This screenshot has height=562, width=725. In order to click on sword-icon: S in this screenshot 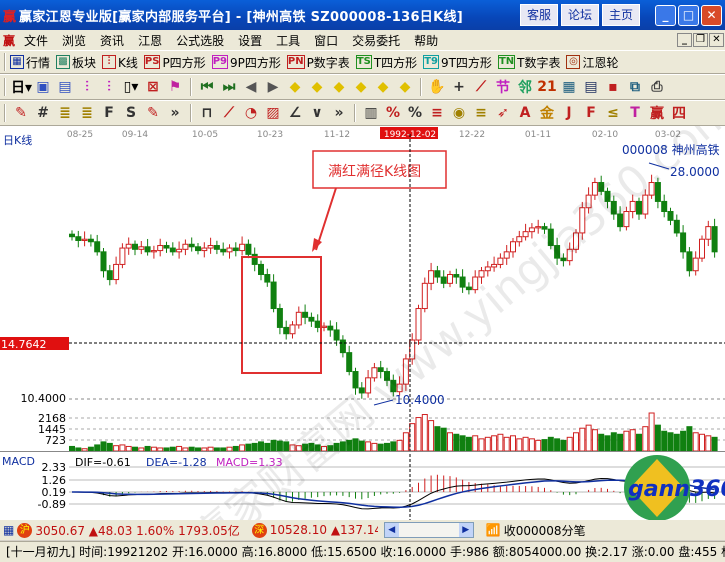, I will do `click(131, 113)`.